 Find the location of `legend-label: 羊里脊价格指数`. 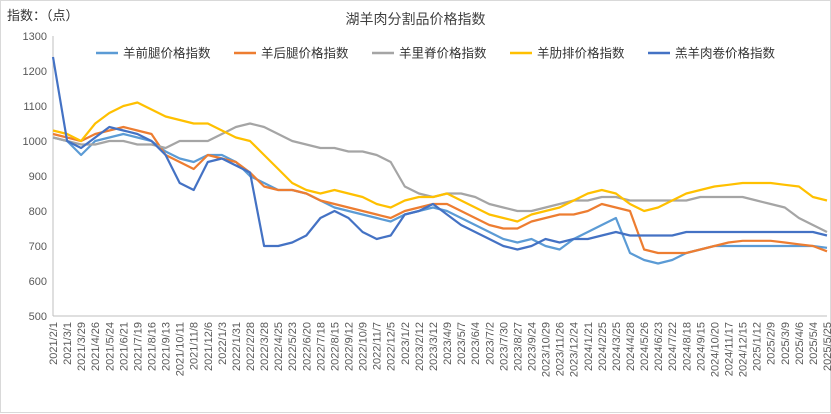

legend-label: 羊里脊价格指数 is located at coordinates (443, 53).